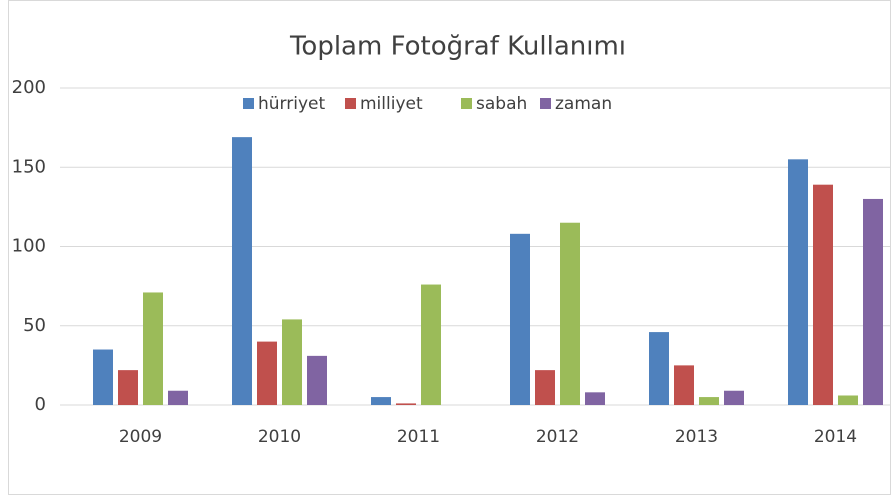  What do you see at coordinates (457, 47) in the screenshot?
I see `chart-title: Toplam Fotoğraf Kullanımı` at bounding box center [457, 47].